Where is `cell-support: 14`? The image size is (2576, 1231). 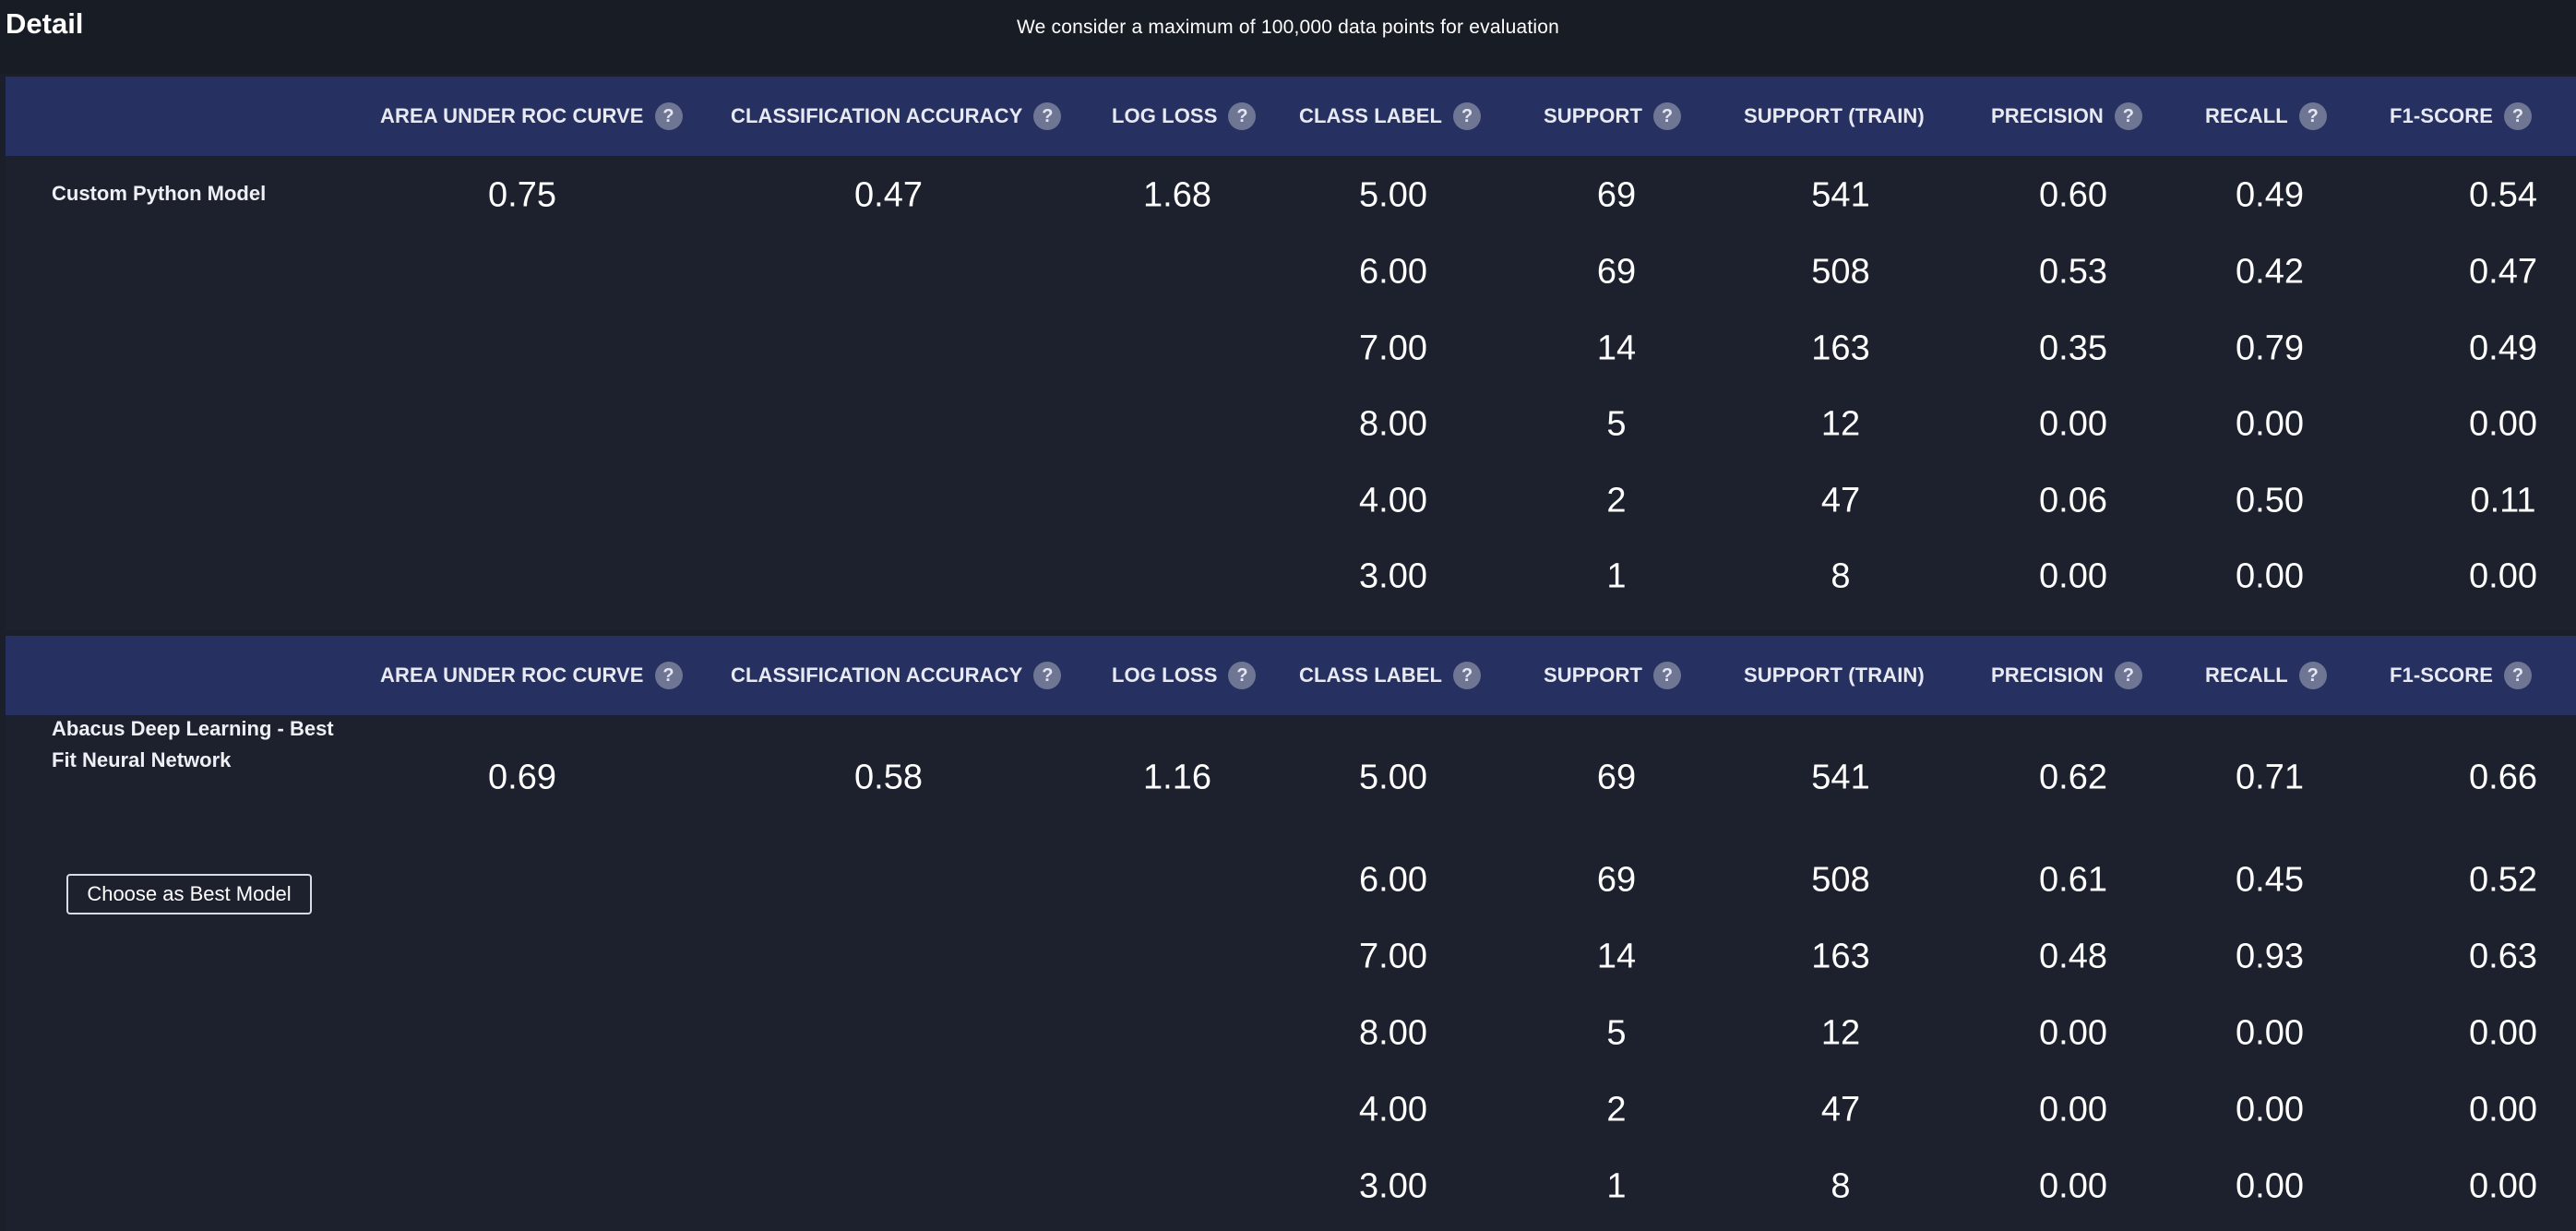 cell-support: 14 is located at coordinates (1616, 956).